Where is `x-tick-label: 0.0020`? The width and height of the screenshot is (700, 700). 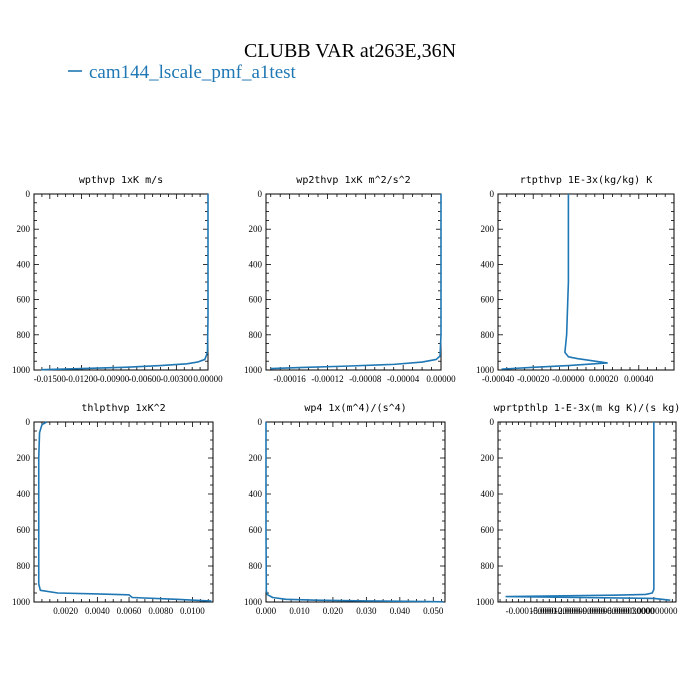 x-tick-label: 0.0020 is located at coordinates (65, 611).